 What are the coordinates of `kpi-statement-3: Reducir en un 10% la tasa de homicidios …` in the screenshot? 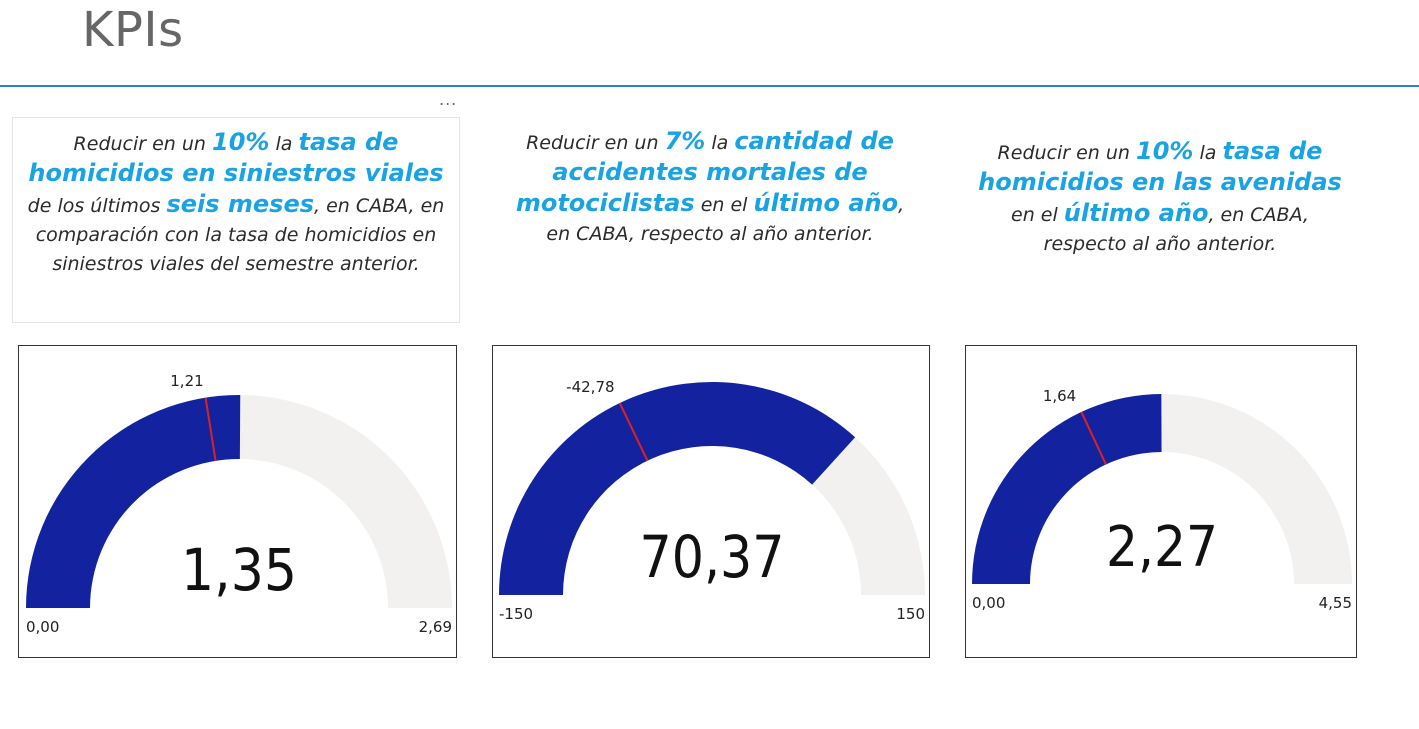 It's located at (1160, 193).